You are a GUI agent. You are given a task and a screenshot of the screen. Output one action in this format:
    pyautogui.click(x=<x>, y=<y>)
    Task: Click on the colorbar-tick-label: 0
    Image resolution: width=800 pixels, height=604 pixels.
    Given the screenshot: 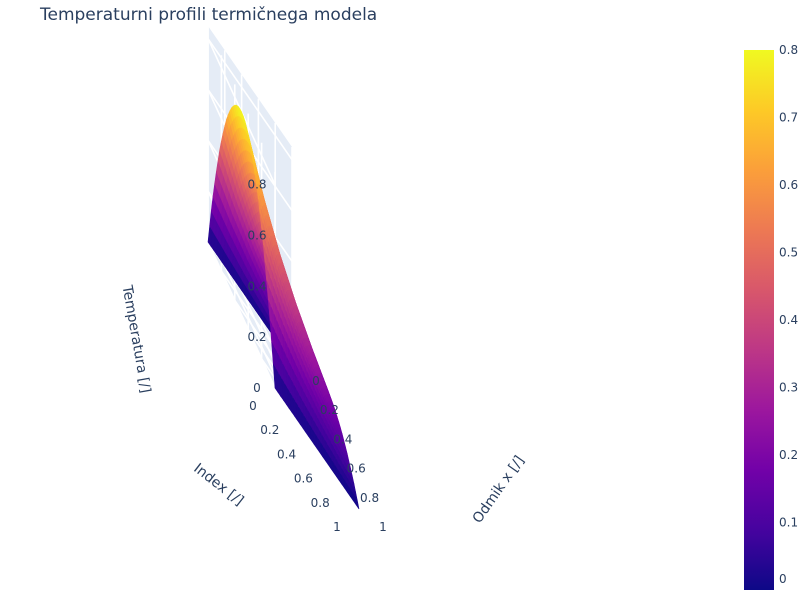 What is the action you would take?
    pyautogui.click(x=783, y=579)
    